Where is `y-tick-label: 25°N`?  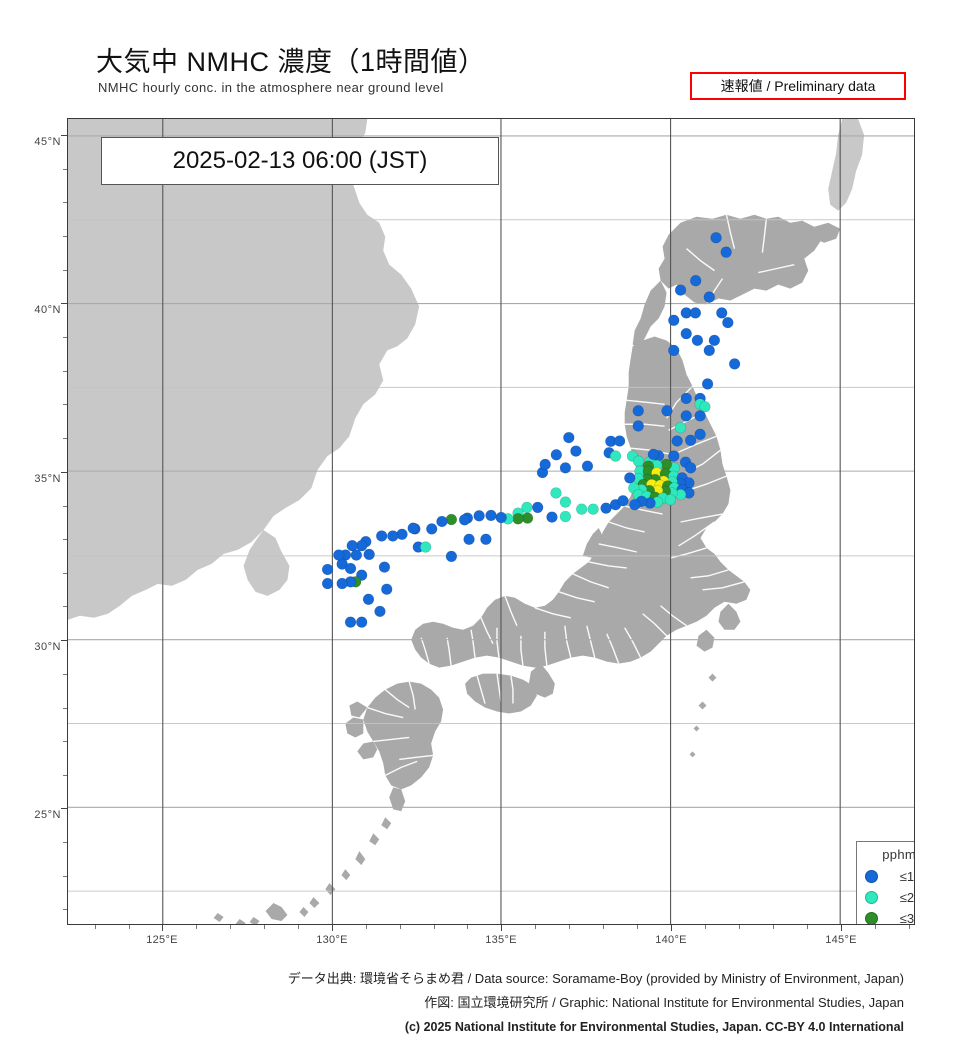 y-tick-label: 25°N is located at coordinates (47, 815).